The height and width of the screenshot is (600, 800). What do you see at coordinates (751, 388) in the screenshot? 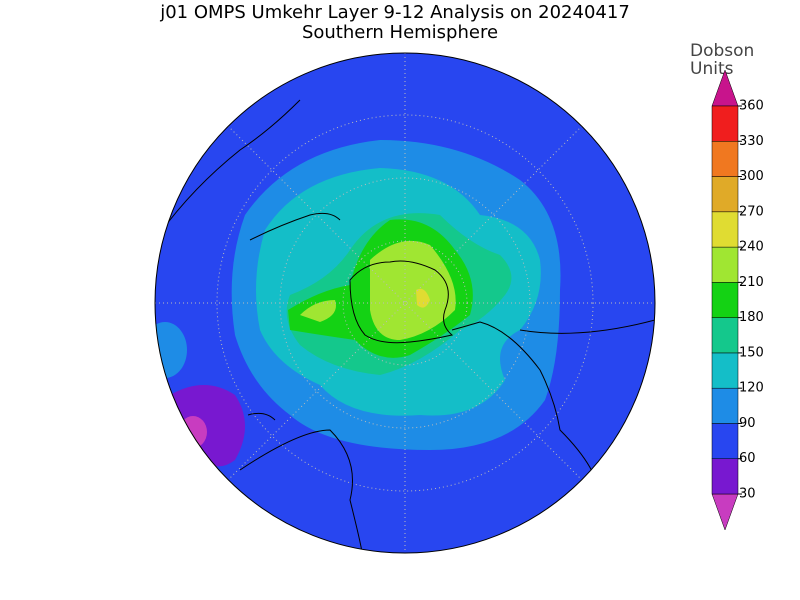
I see `colorbar-tick-label: 120` at bounding box center [751, 388].